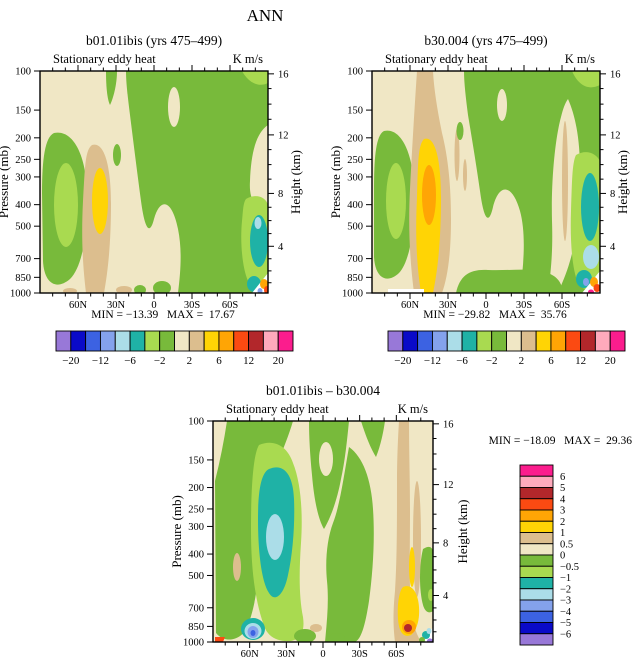 This screenshot has width=636, height=664. What do you see at coordinates (355, 227) in the screenshot?
I see `pressure-tick-label: 500` at bounding box center [355, 227].